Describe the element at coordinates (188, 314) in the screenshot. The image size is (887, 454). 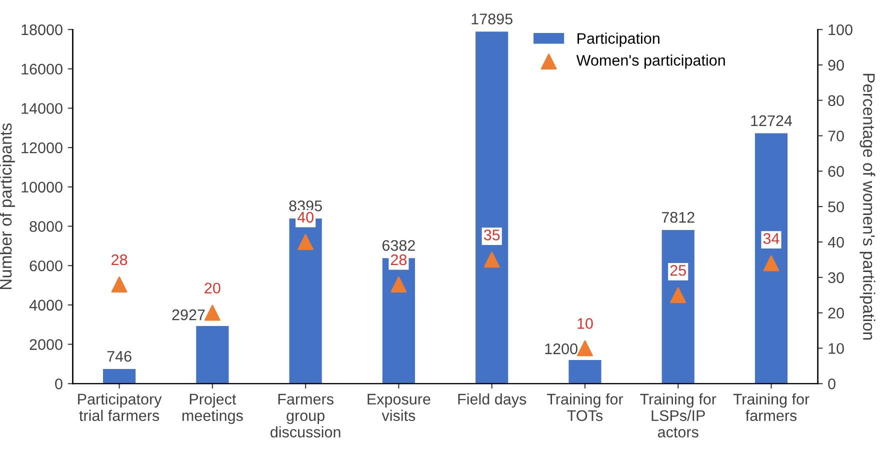
I see `data-label: 2927` at that location.